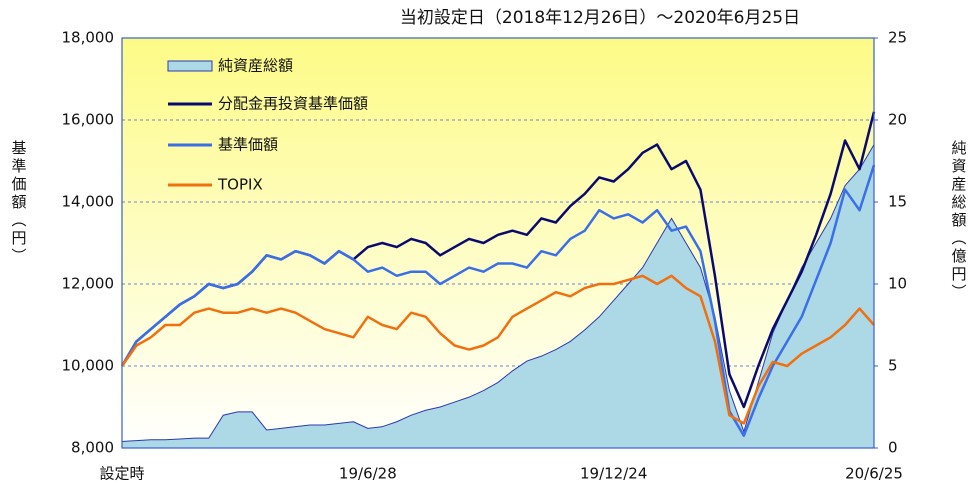 The image size is (976, 493). I want to click on legend-label: 基準価額, so click(248, 145).